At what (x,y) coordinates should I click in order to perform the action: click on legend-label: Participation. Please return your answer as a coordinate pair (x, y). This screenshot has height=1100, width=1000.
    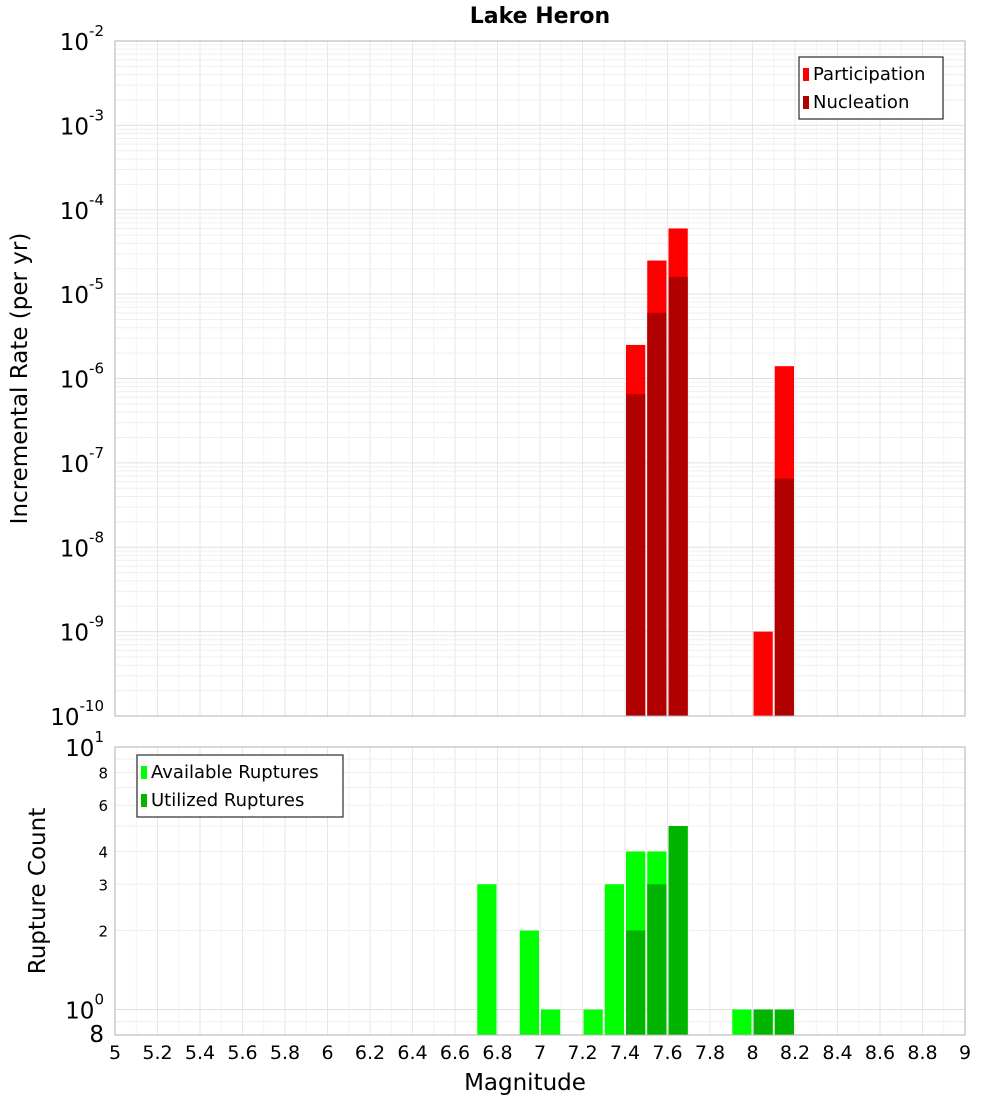
    Looking at the image, I should click on (869, 74).